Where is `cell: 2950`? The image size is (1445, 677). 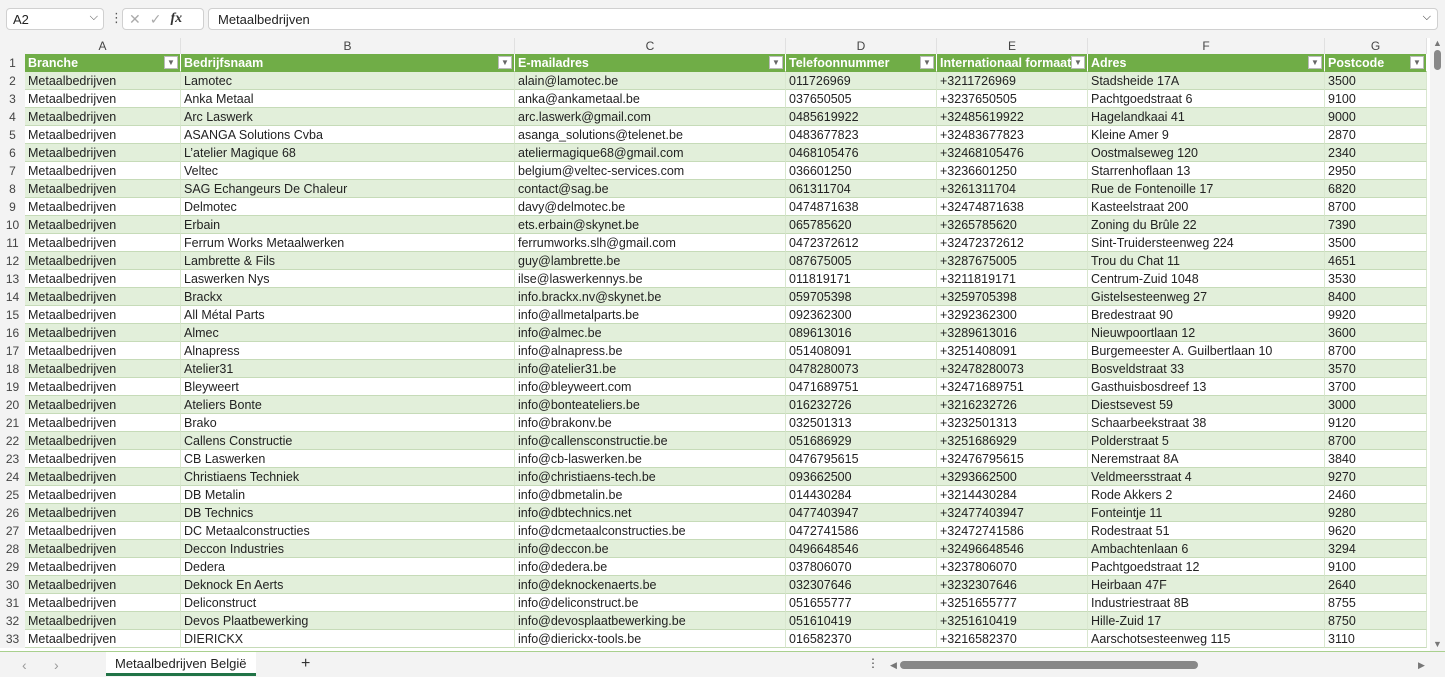 cell: 2950 is located at coordinates (1376, 171).